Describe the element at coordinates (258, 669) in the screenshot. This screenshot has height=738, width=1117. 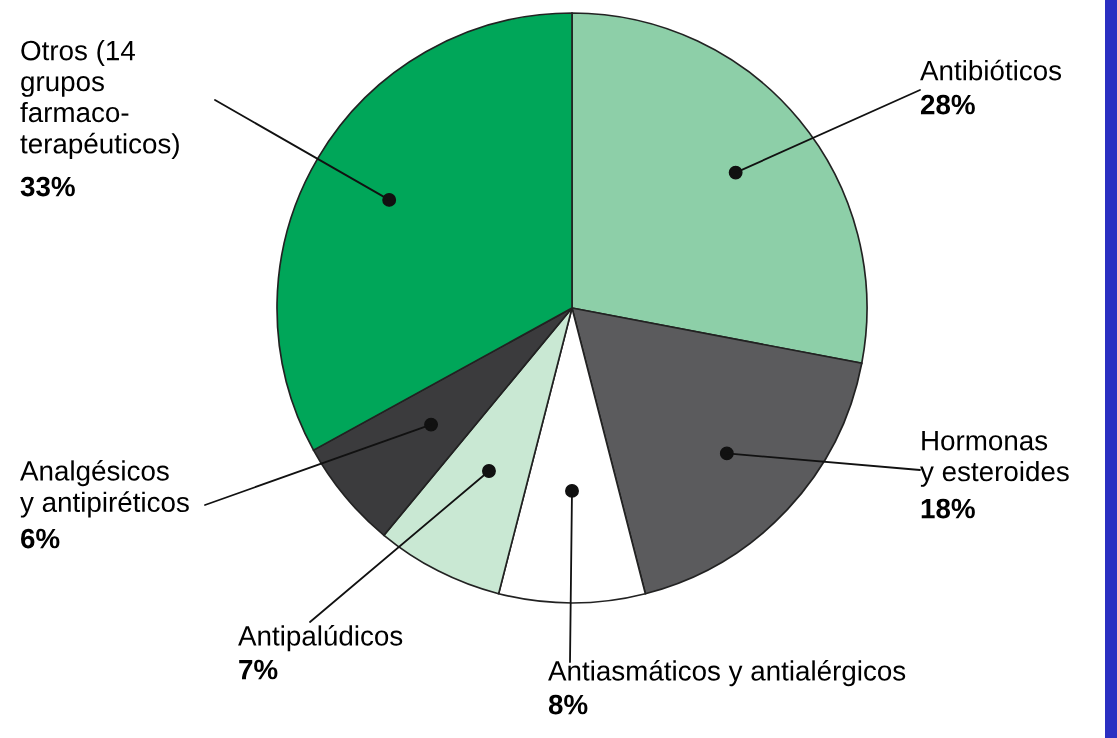
I see `data-label: 7%` at that location.